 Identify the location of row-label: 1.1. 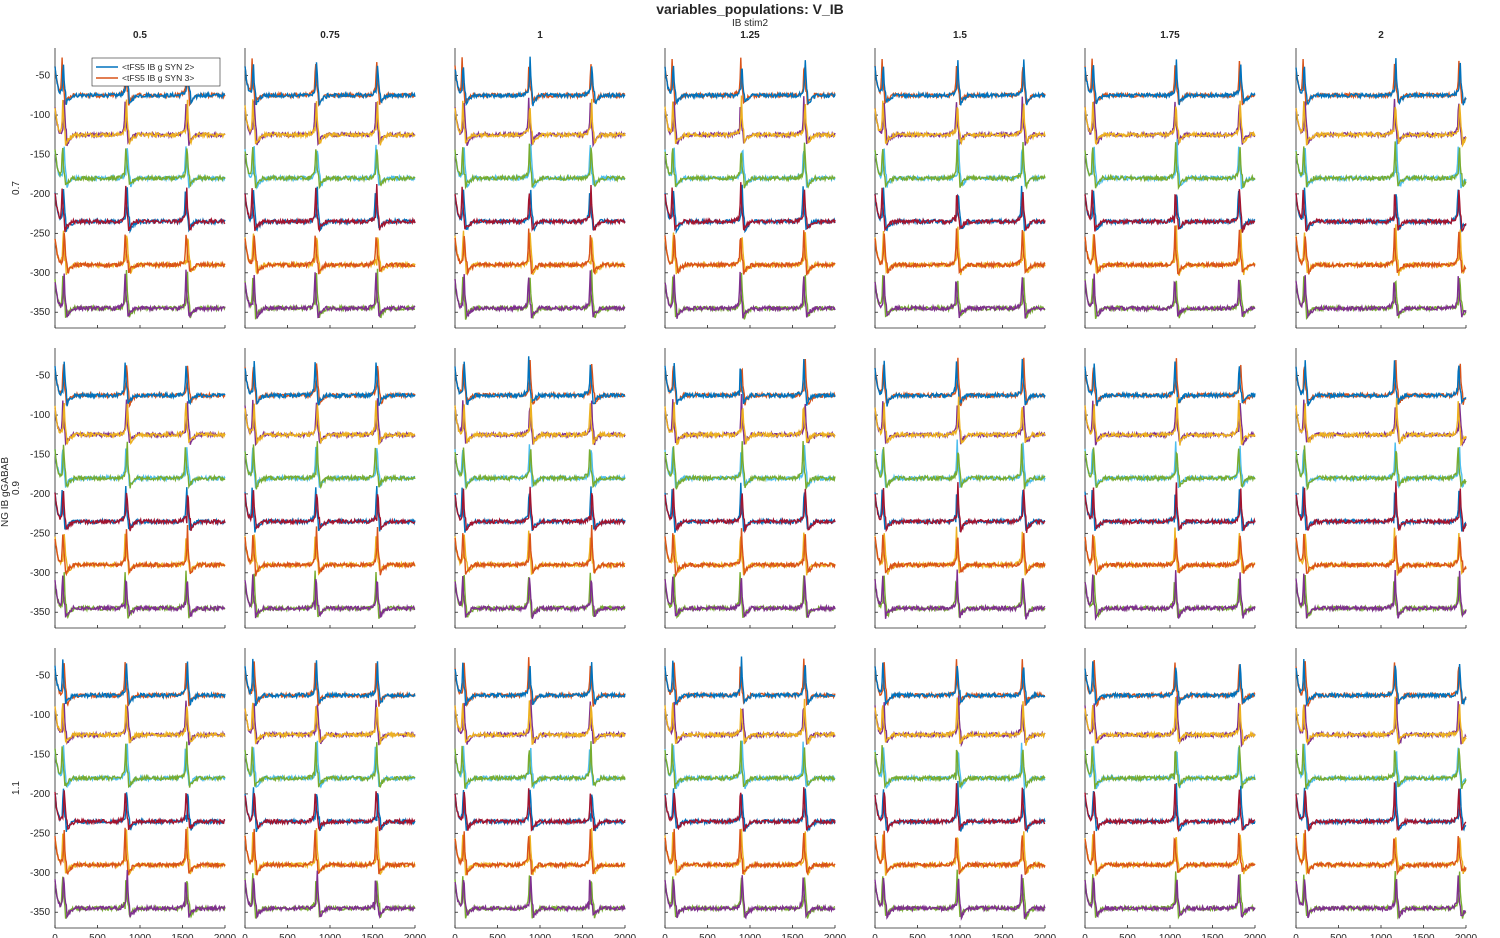
(16, 788).